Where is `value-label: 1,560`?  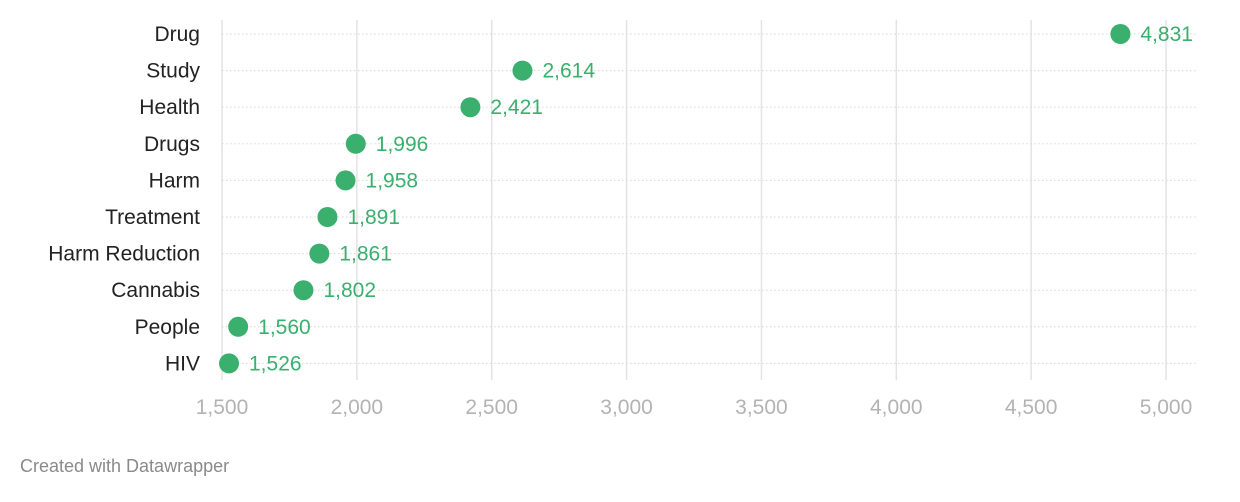
value-label: 1,560 is located at coordinates (284, 327).